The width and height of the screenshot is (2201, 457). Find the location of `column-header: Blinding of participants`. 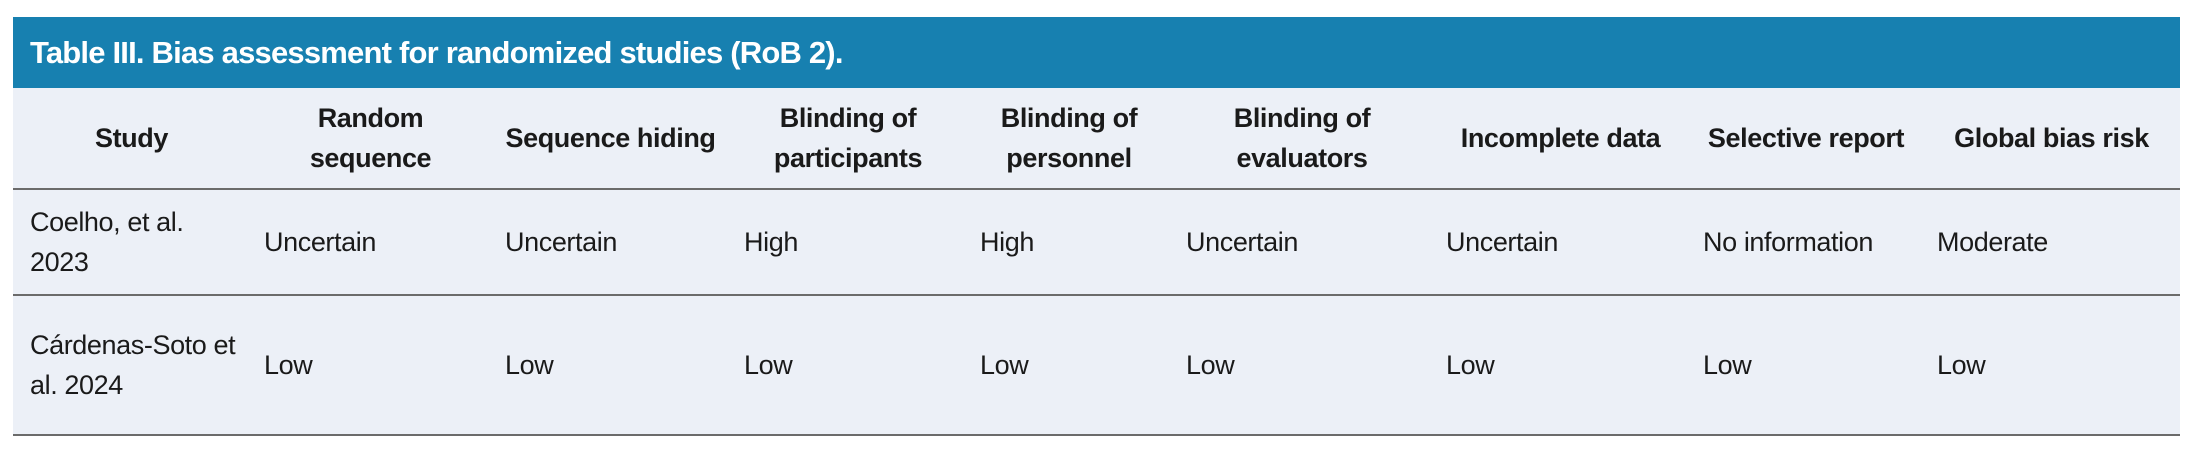

column-header: Blinding of participants is located at coordinates (848, 138).